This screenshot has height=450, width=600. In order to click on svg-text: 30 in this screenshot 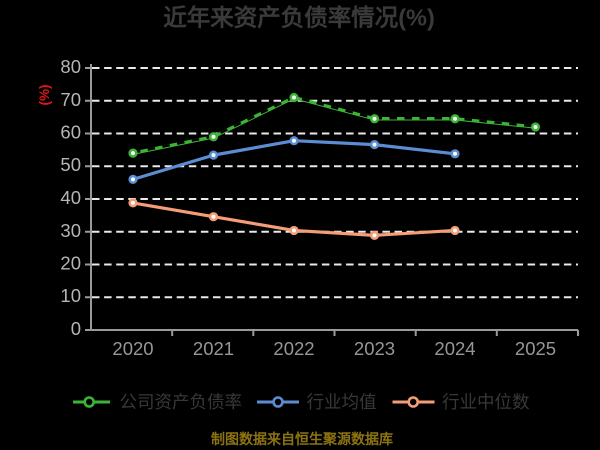, I will do `click(70, 230)`.